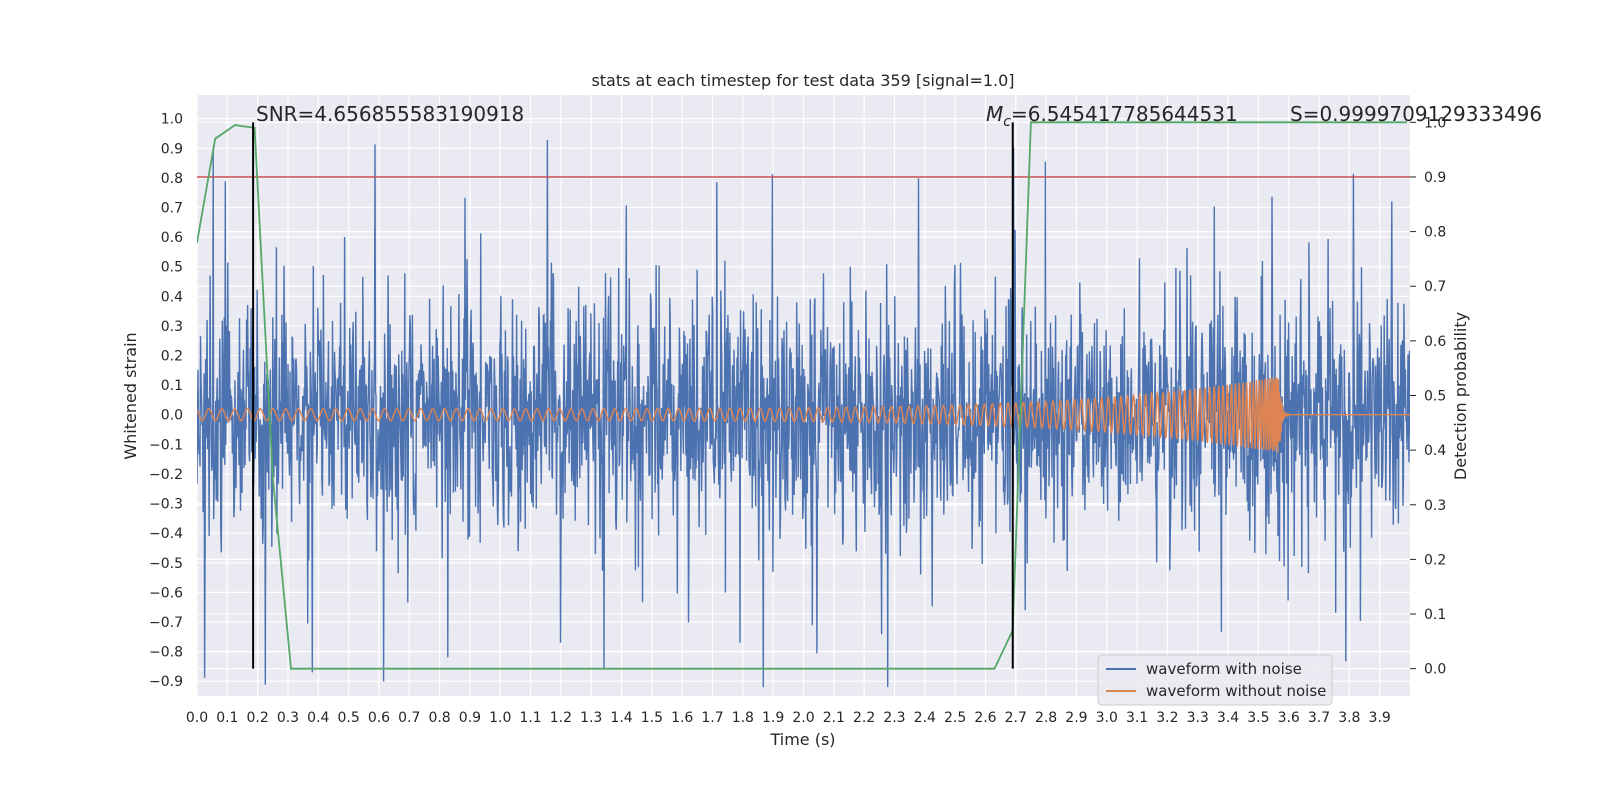 The height and width of the screenshot is (800, 1600). What do you see at coordinates (1435, 123) in the screenshot?
I see `y2-tick-label: 1.0` at bounding box center [1435, 123].